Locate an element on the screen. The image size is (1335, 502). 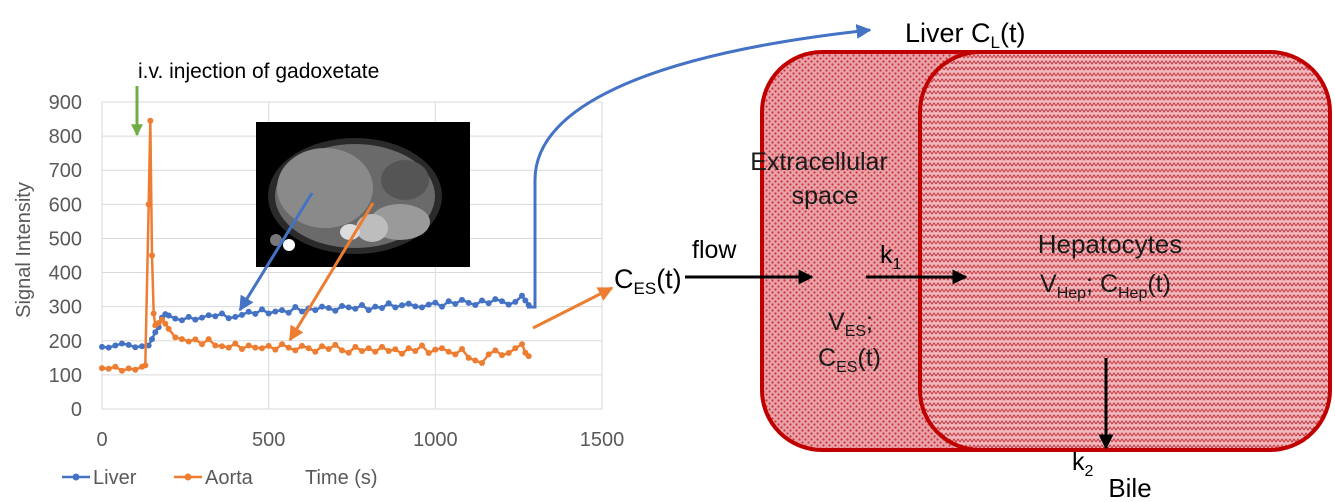
extracellular-label-line2: space is located at coordinates (825, 196).